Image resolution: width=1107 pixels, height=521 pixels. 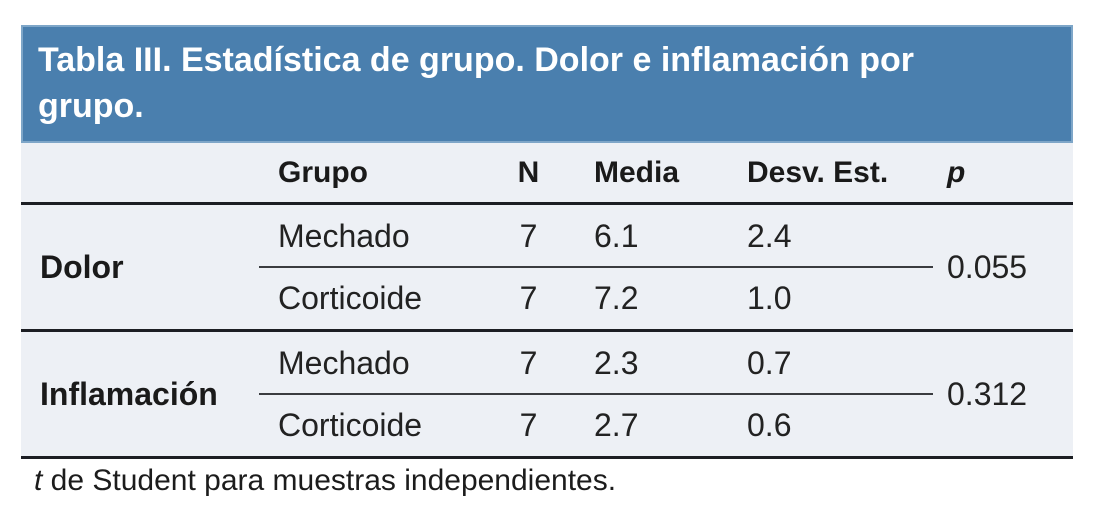 What do you see at coordinates (637, 172) in the screenshot?
I see `column-header-media: Media` at bounding box center [637, 172].